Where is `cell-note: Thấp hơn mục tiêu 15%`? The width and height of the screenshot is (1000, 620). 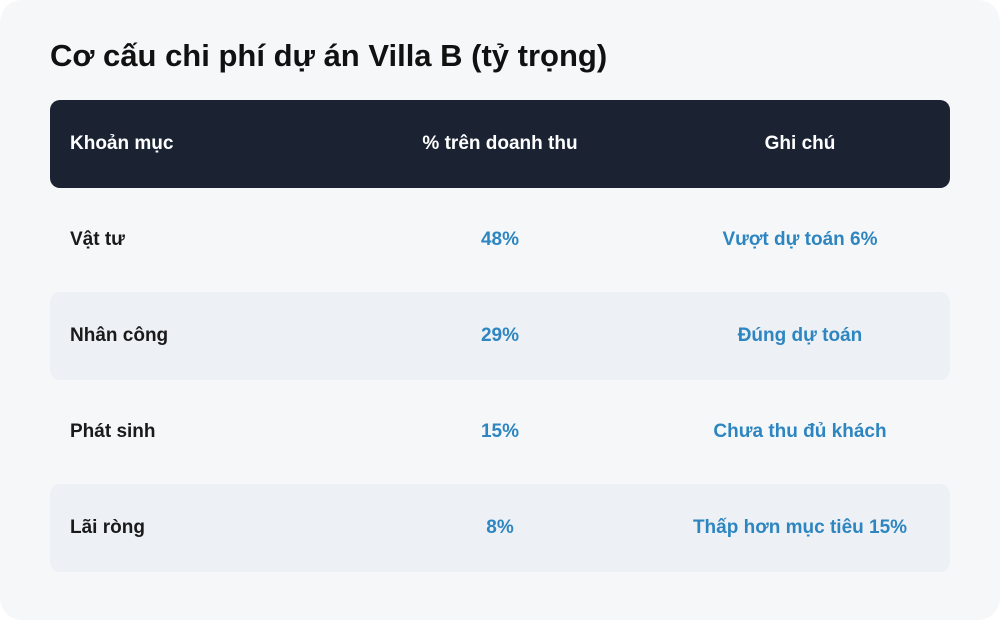
cell-note: Thấp hơn mục tiêu 15% is located at coordinates (800, 527).